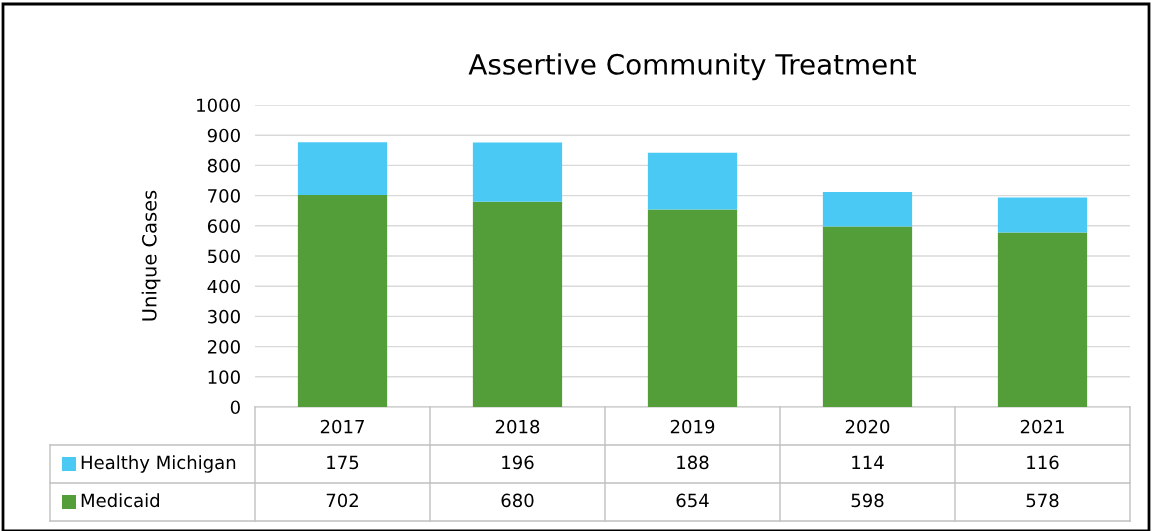 Image resolution: width=1152 pixels, height=531 pixels. I want to click on chart-title: Assertive Community Treatment, so click(692, 67).